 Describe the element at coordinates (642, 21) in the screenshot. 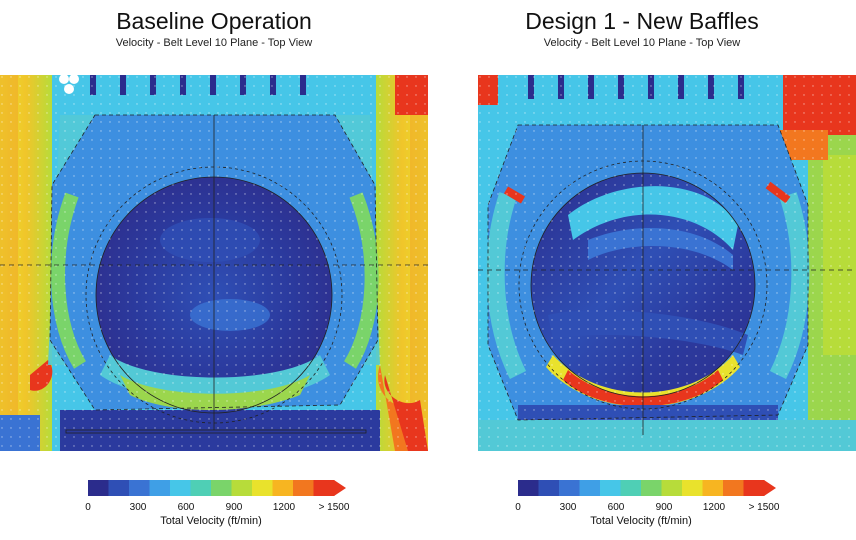

I see `panel-title: Design 1 - New Baffles` at that location.